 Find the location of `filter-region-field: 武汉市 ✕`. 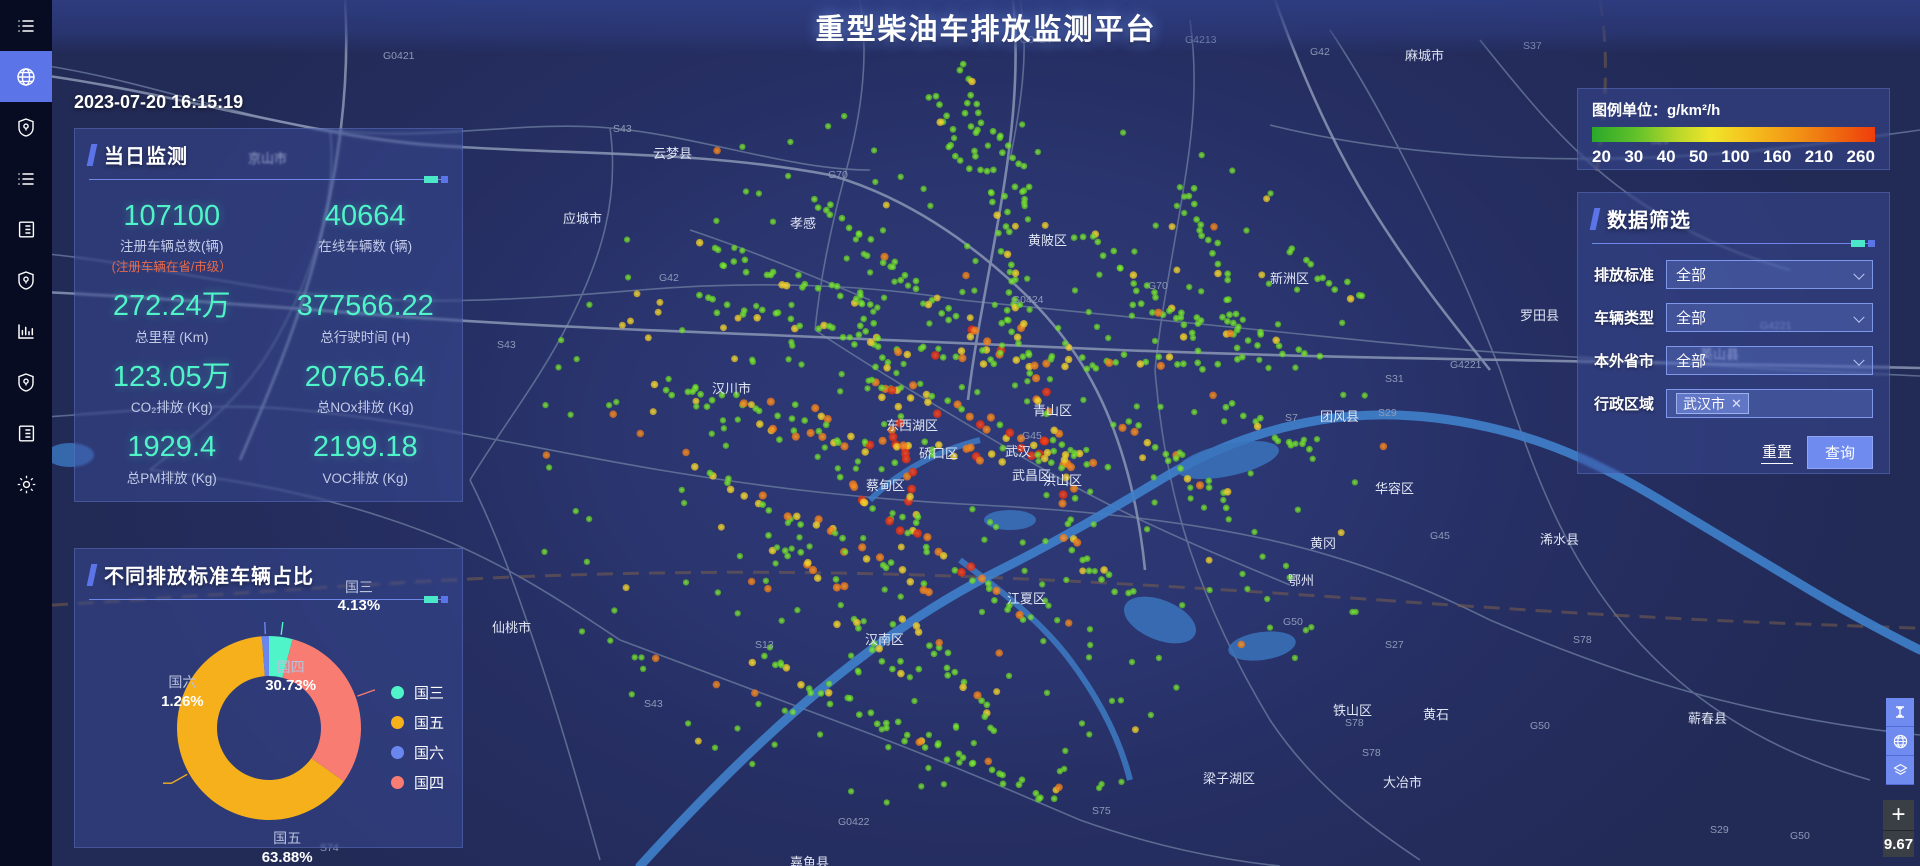

filter-region-field: 武汉市 ✕ is located at coordinates (1769, 403).